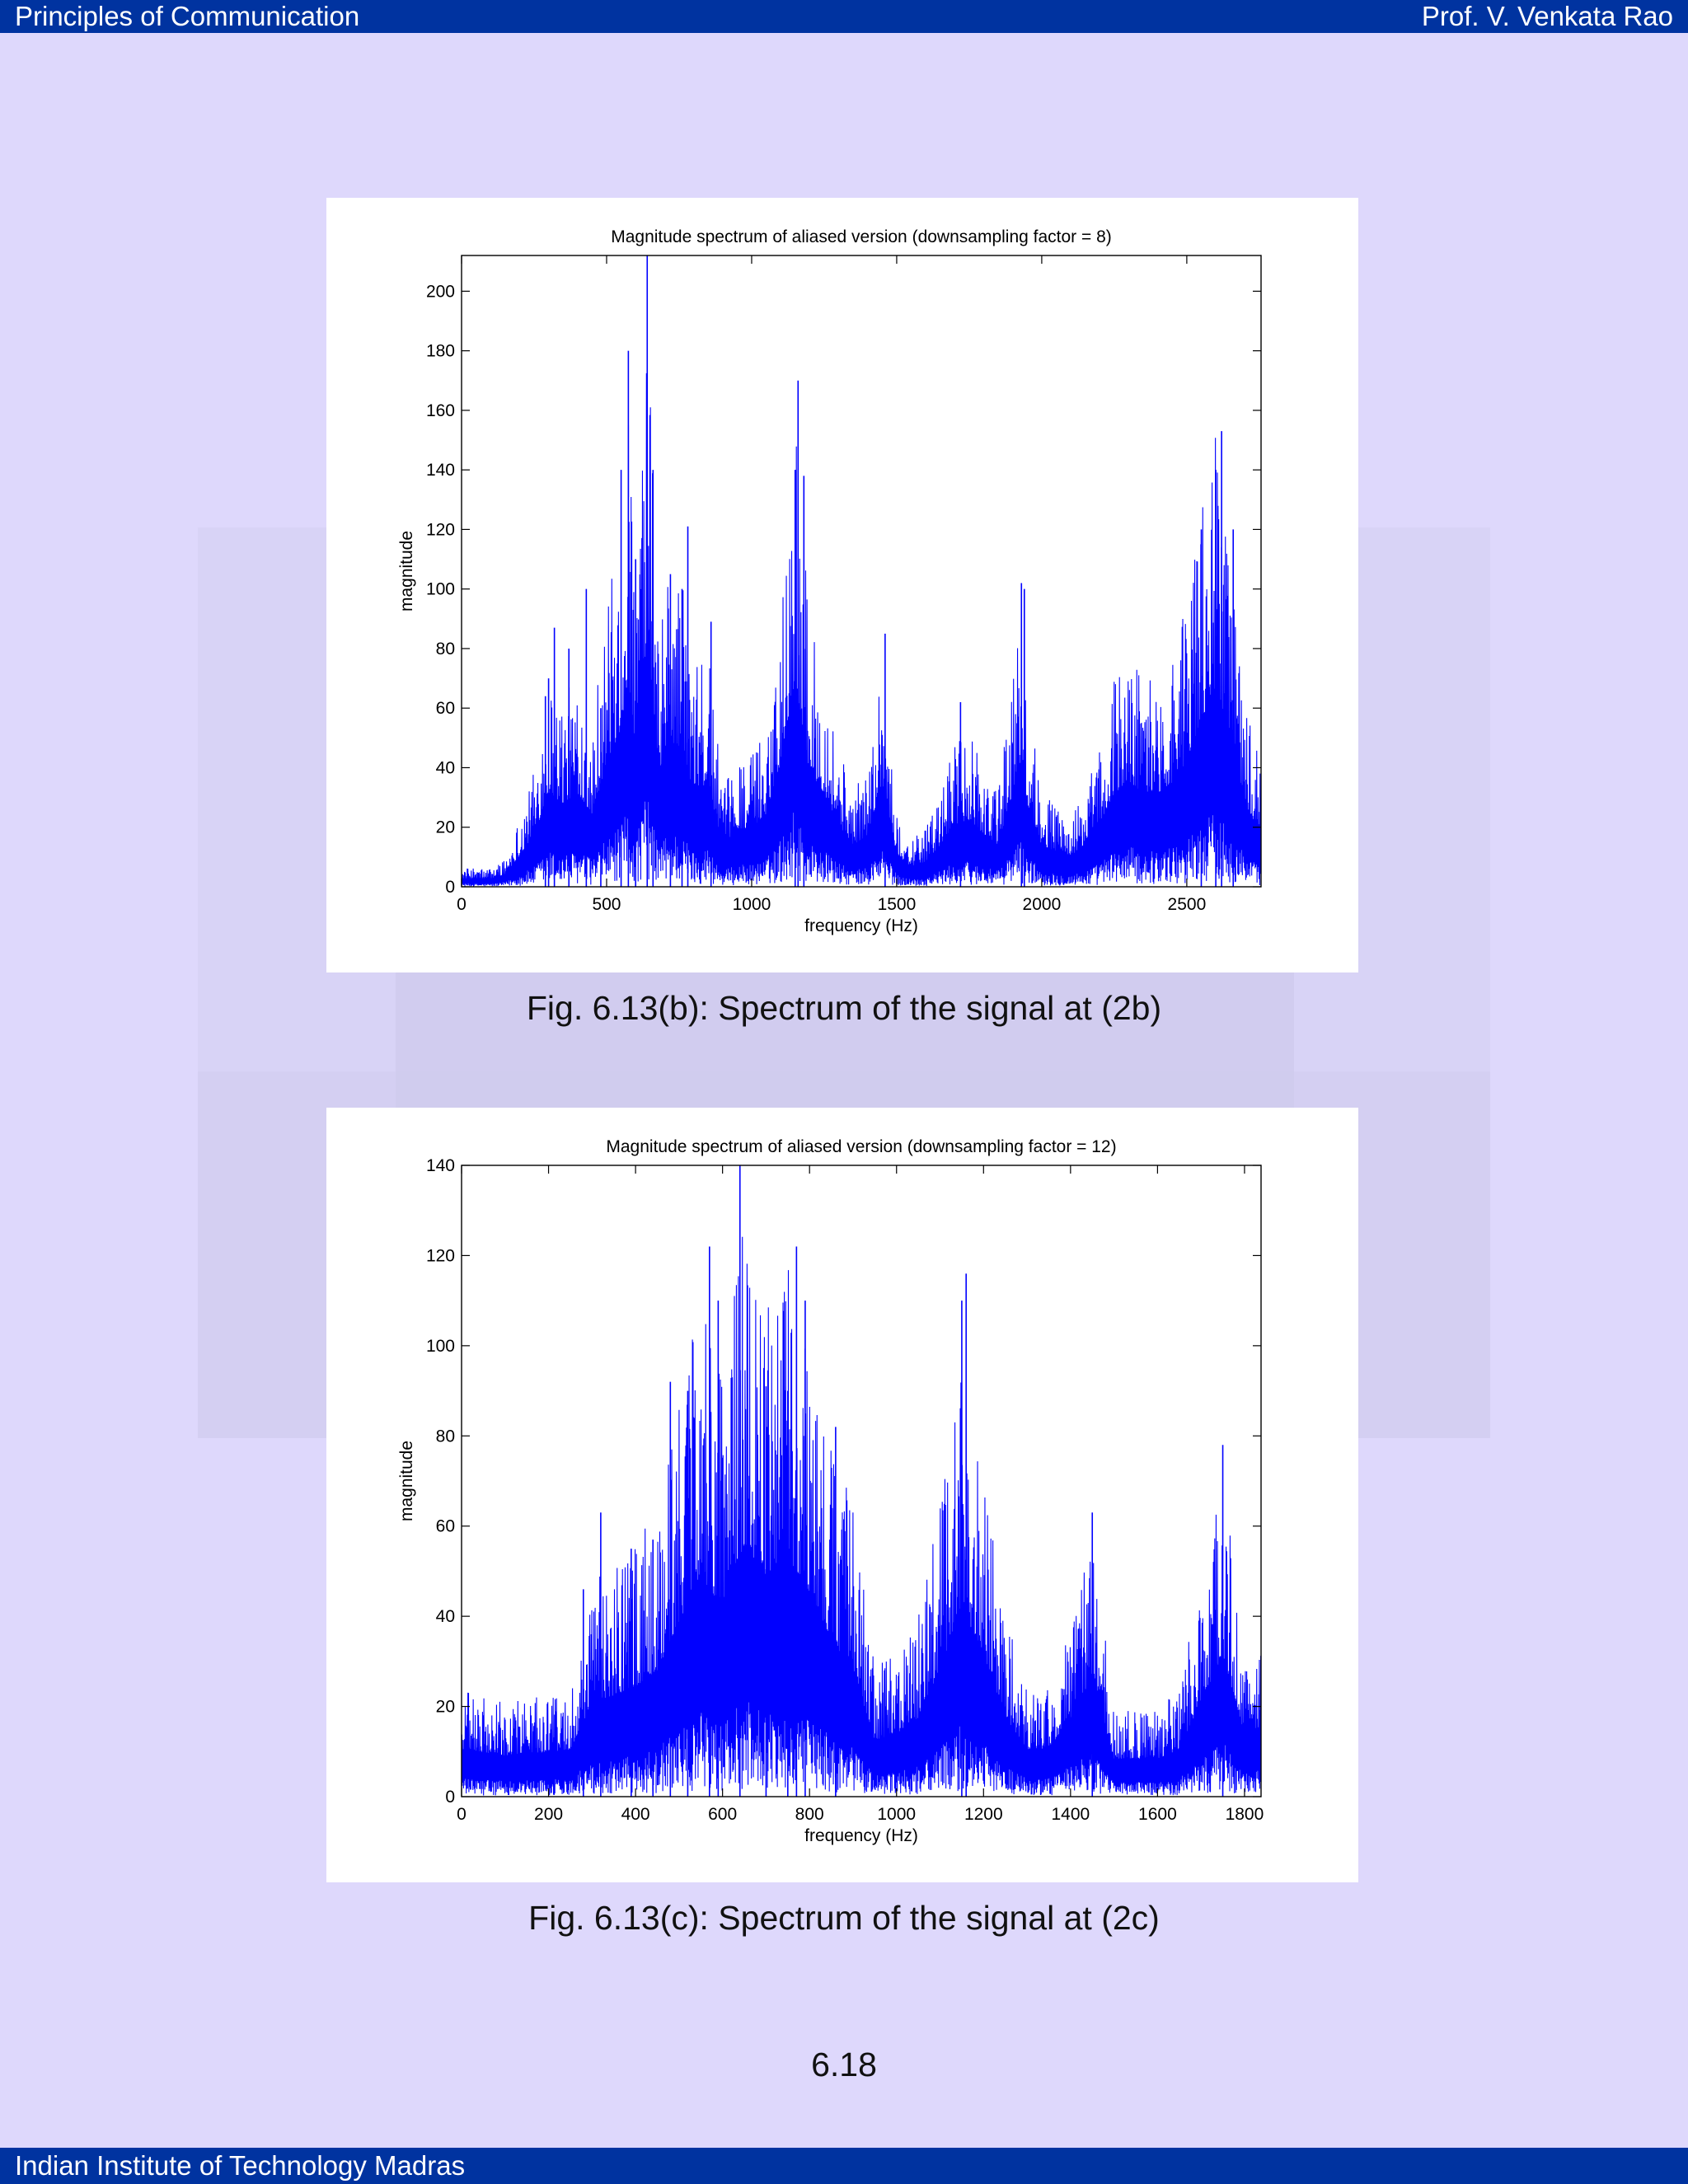 Image resolution: width=1688 pixels, height=2184 pixels. I want to click on x-tick-label: 200, so click(548, 1814).